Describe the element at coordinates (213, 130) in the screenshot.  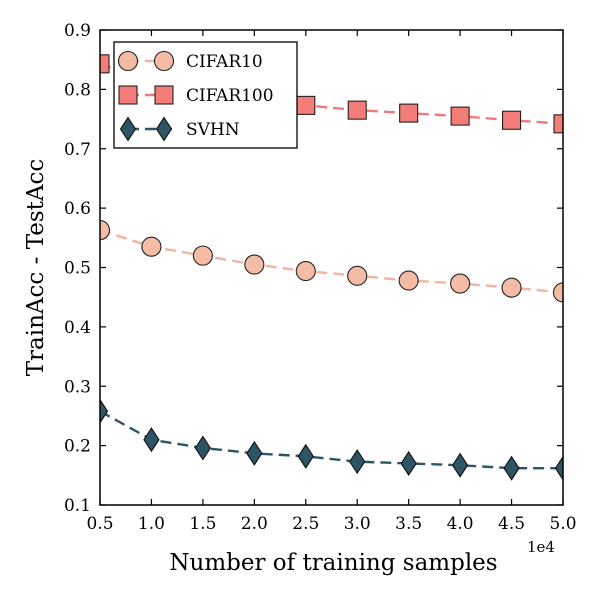
I see `legend-label: SVHN` at that location.